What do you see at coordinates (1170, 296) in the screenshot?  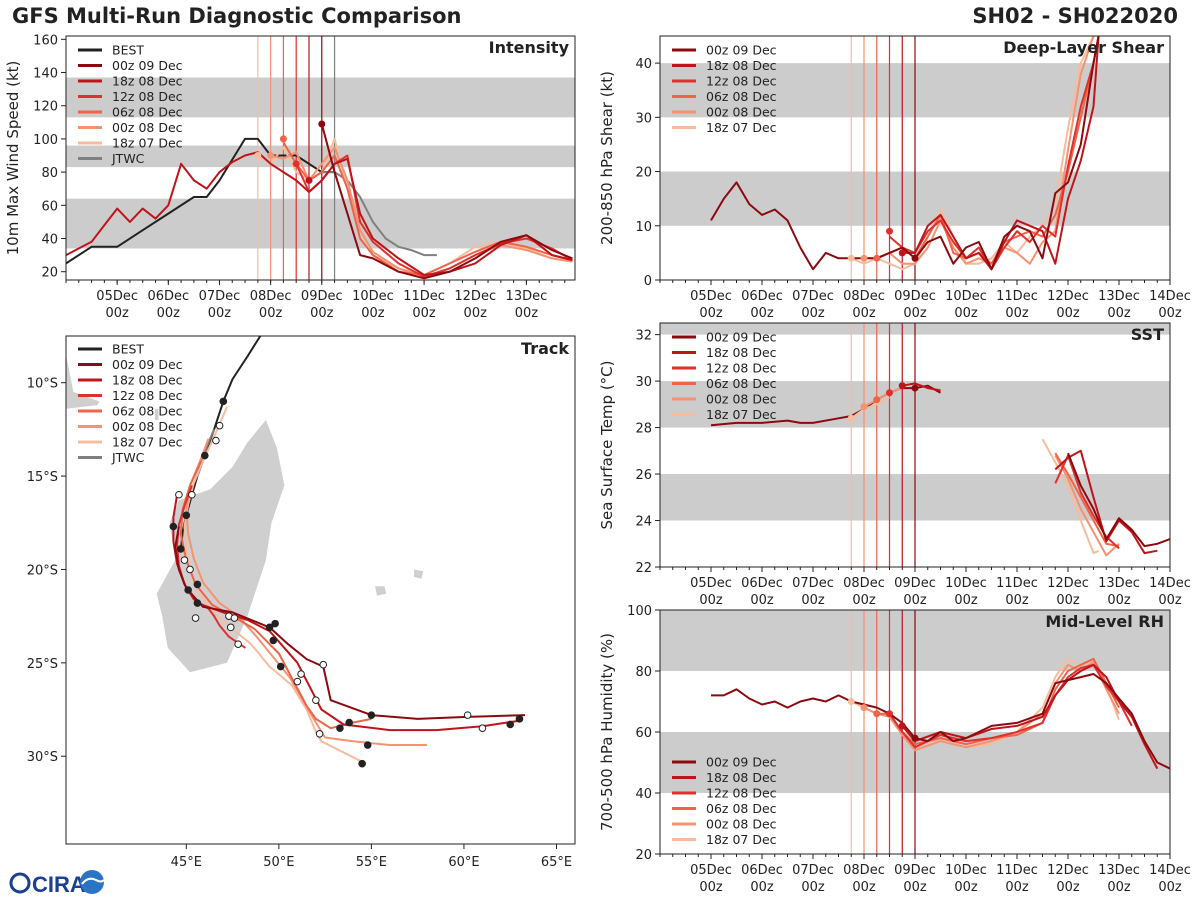 I see `shear-xtick-day: 14Dec` at bounding box center [1170, 296].